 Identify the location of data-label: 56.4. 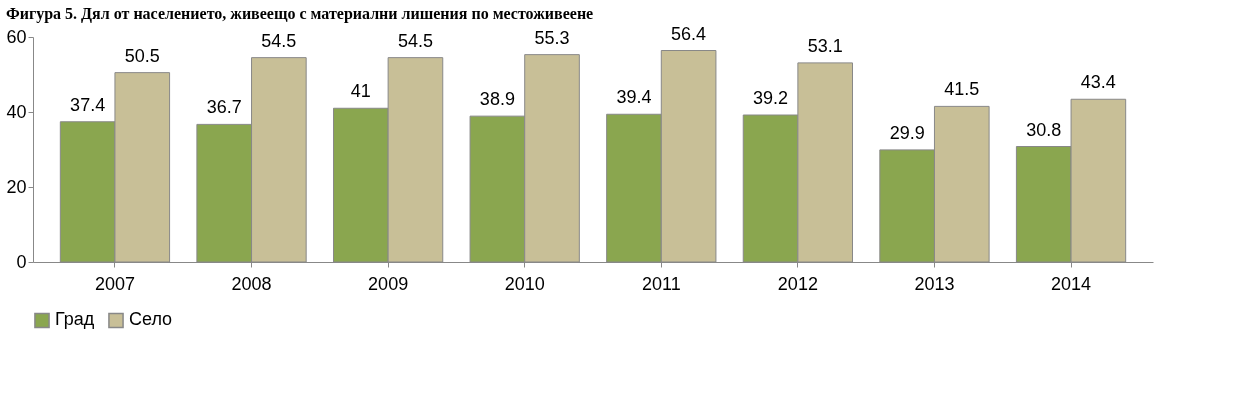
(689, 33).